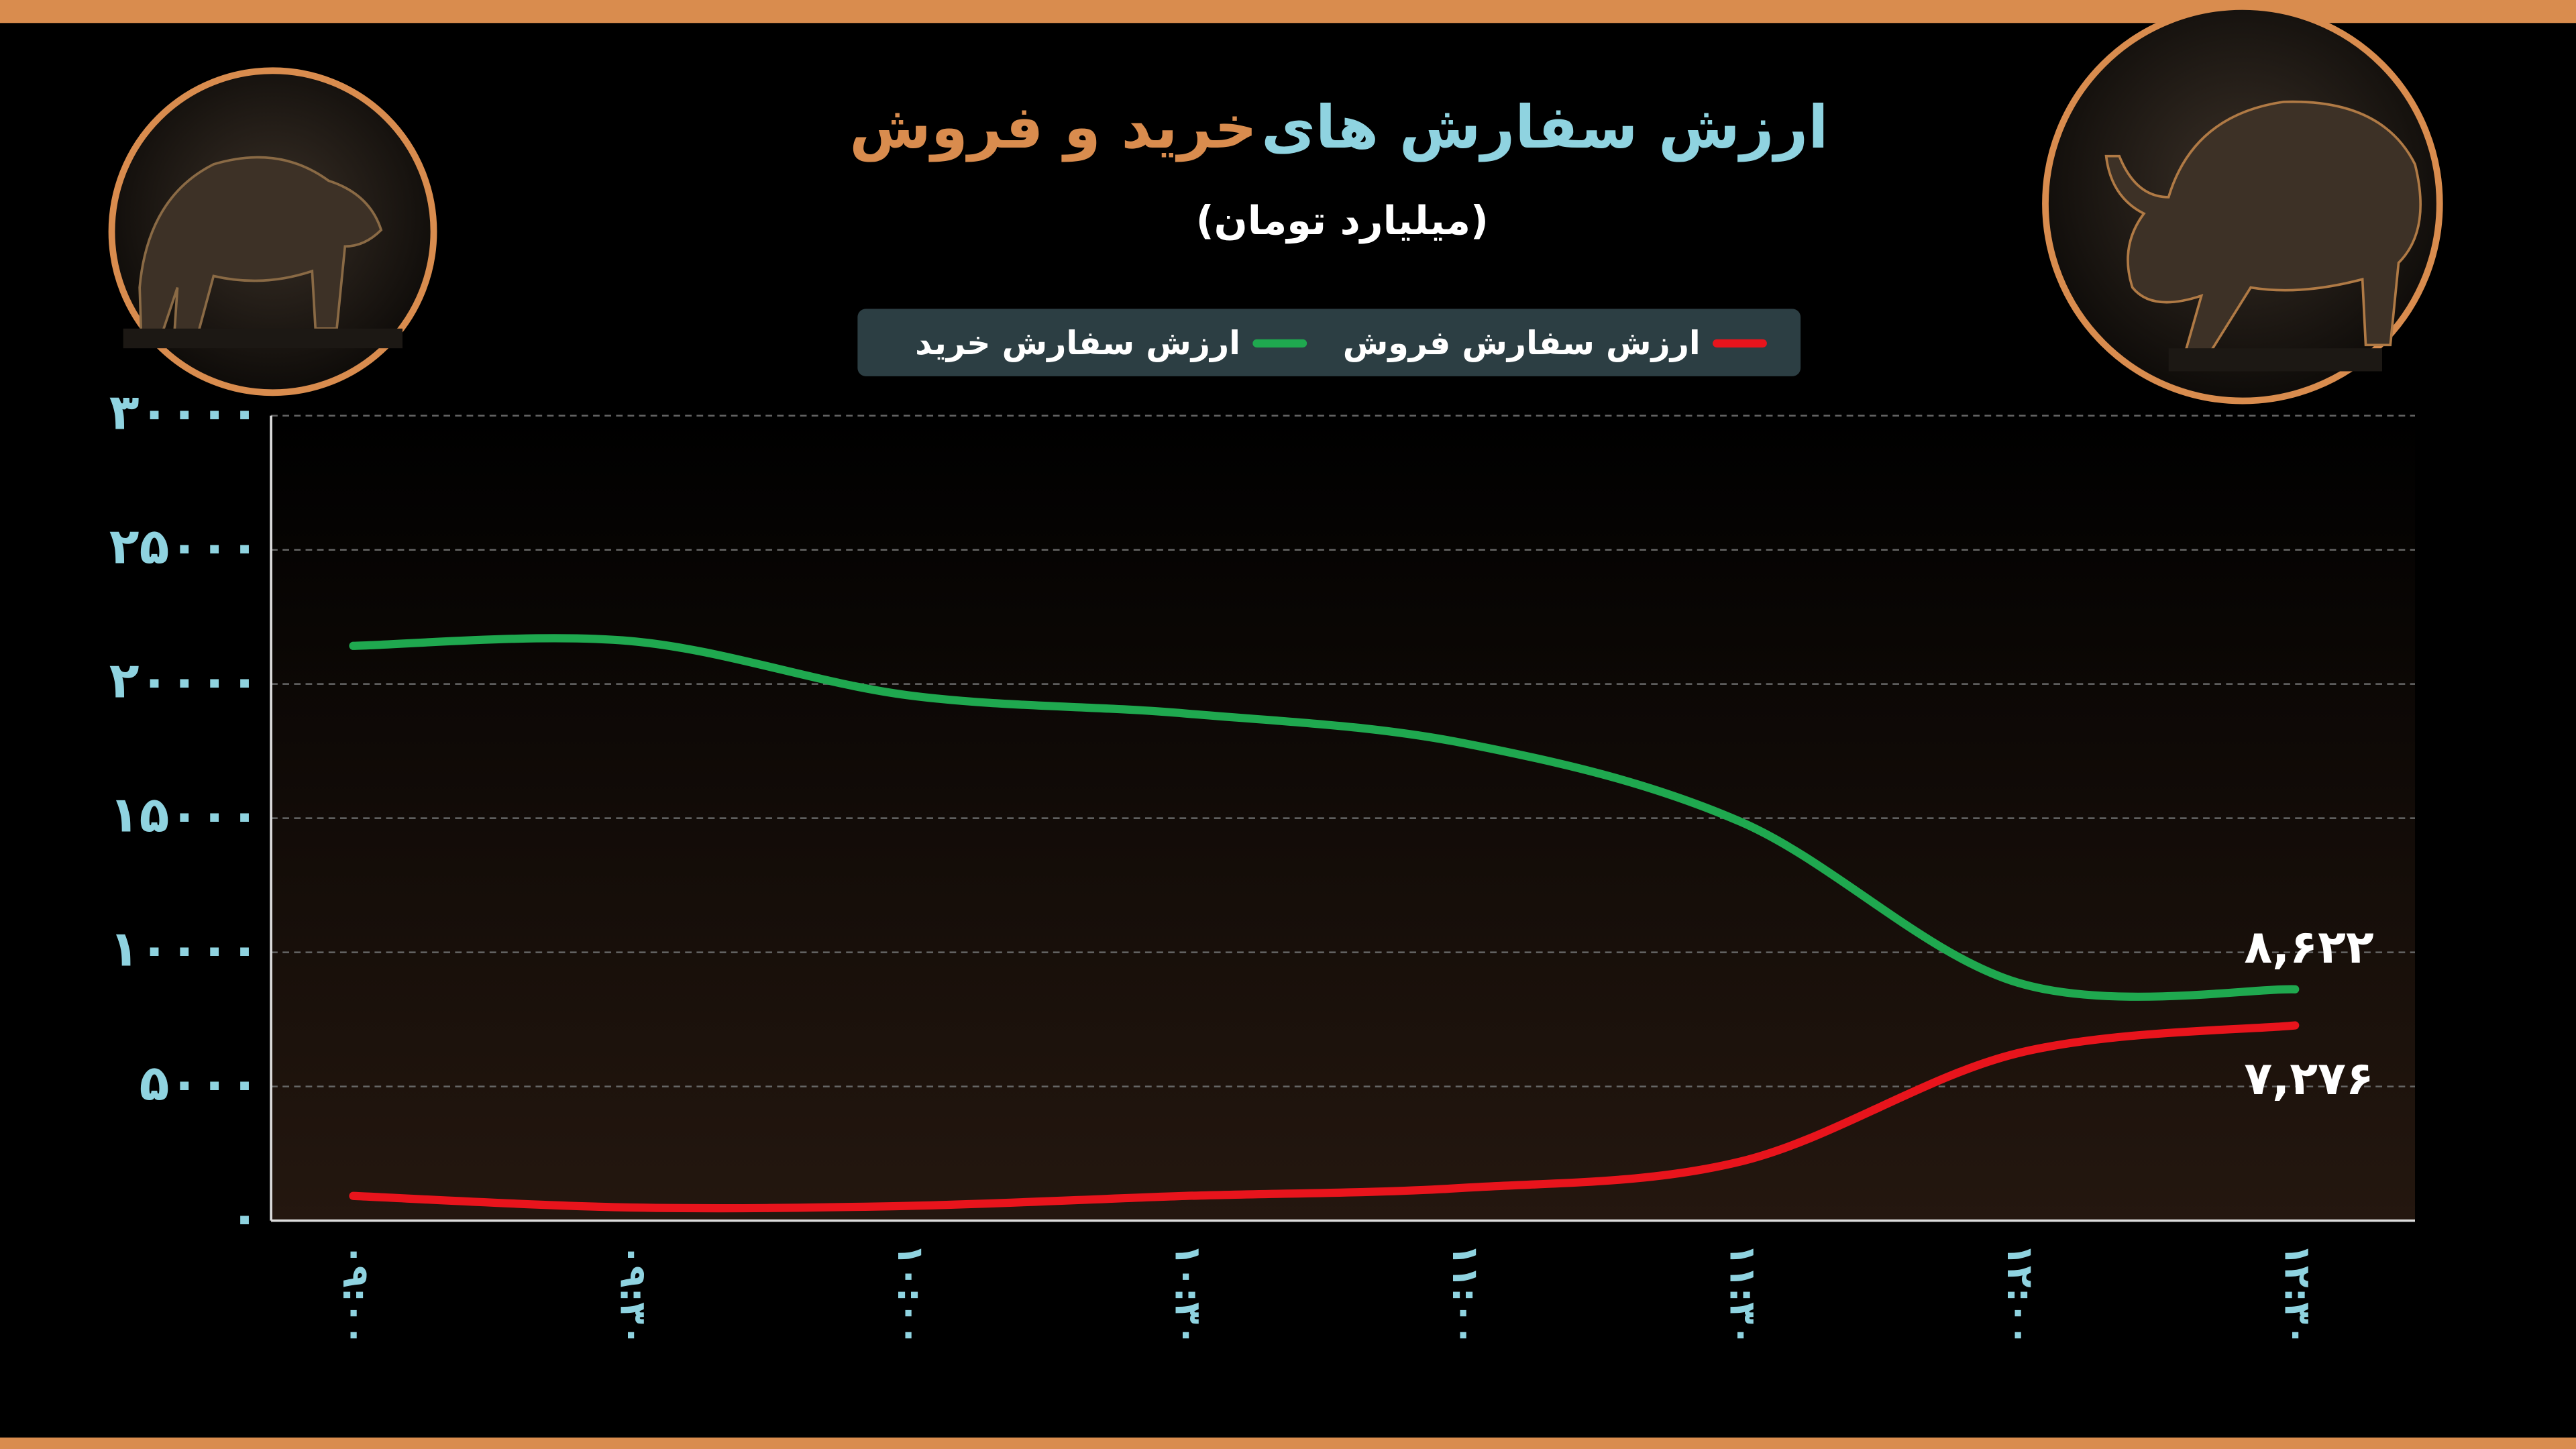  I want to click on y-tick-label: ۲۰۰۰۰, so click(184, 681).